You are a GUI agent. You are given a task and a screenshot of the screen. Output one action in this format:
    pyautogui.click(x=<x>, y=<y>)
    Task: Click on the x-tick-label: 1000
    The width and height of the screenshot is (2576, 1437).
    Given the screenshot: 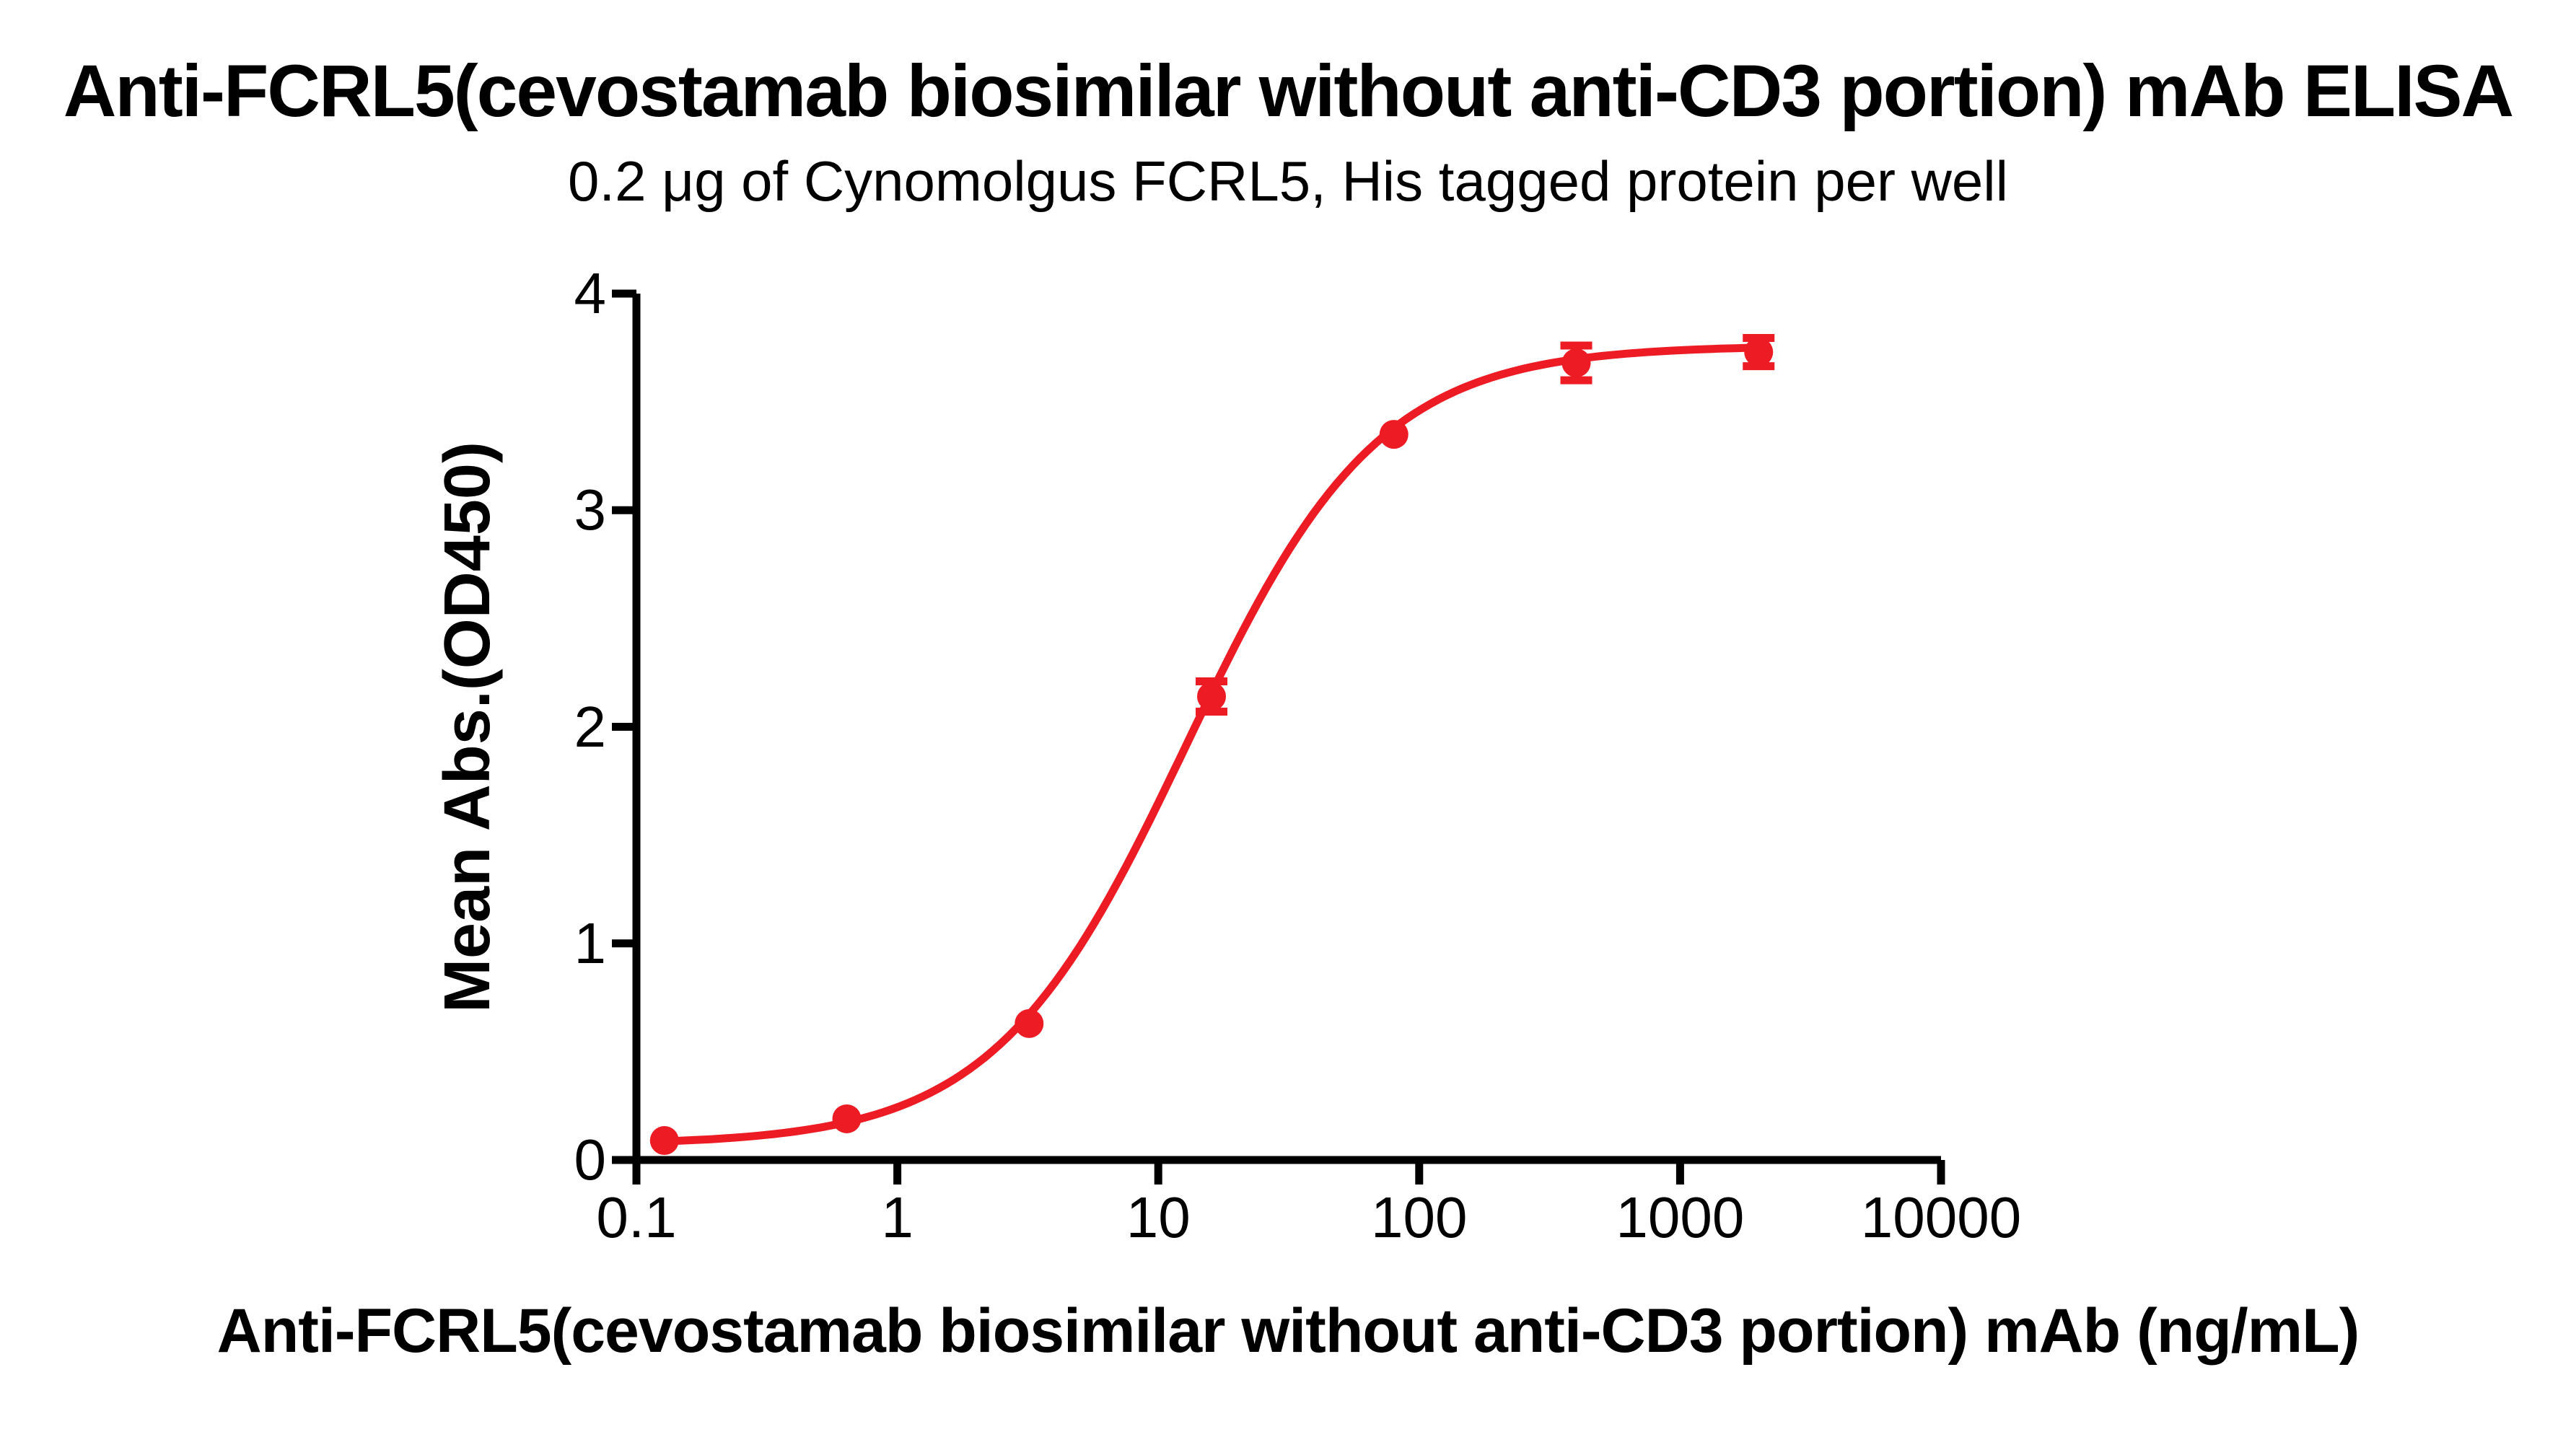 What is the action you would take?
    pyautogui.click(x=1680, y=1217)
    